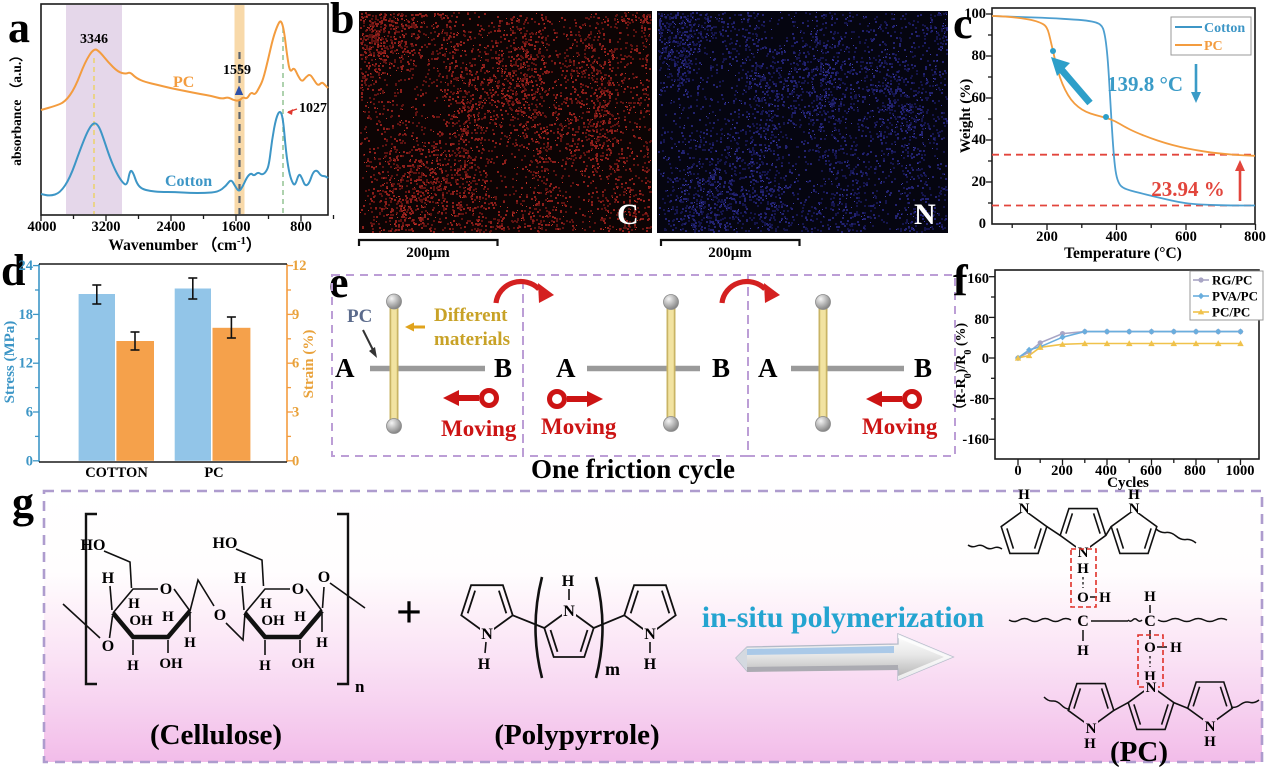  Describe the element at coordinates (313, 108) in the screenshot. I see `svg-text: 1027` at that location.